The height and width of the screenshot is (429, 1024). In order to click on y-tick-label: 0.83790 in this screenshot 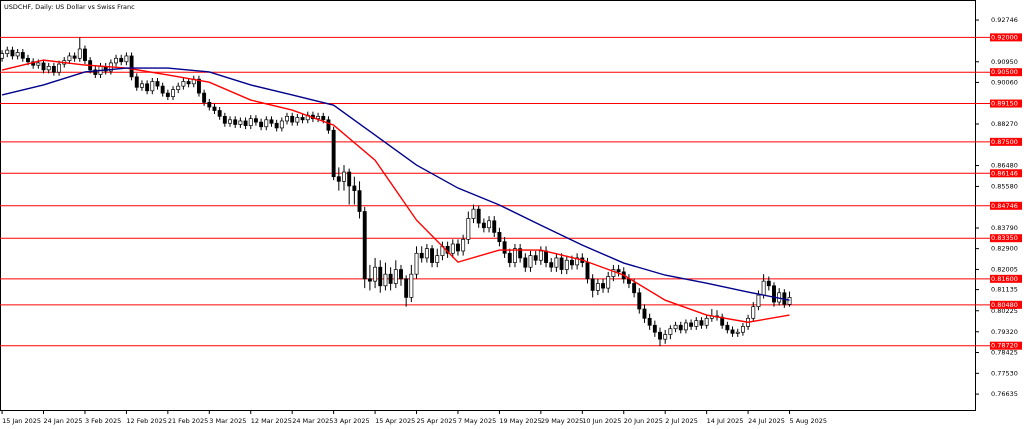, I will do `click(1004, 228)`.